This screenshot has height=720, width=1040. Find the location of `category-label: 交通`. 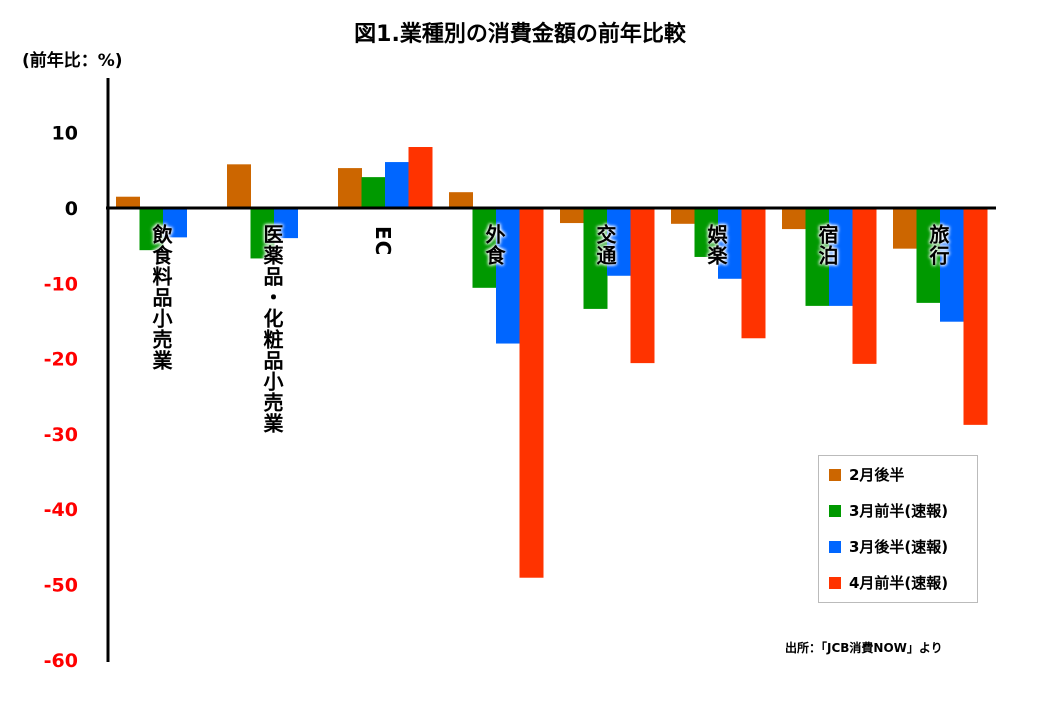

category-label: 交通 is located at coordinates (605, 245).